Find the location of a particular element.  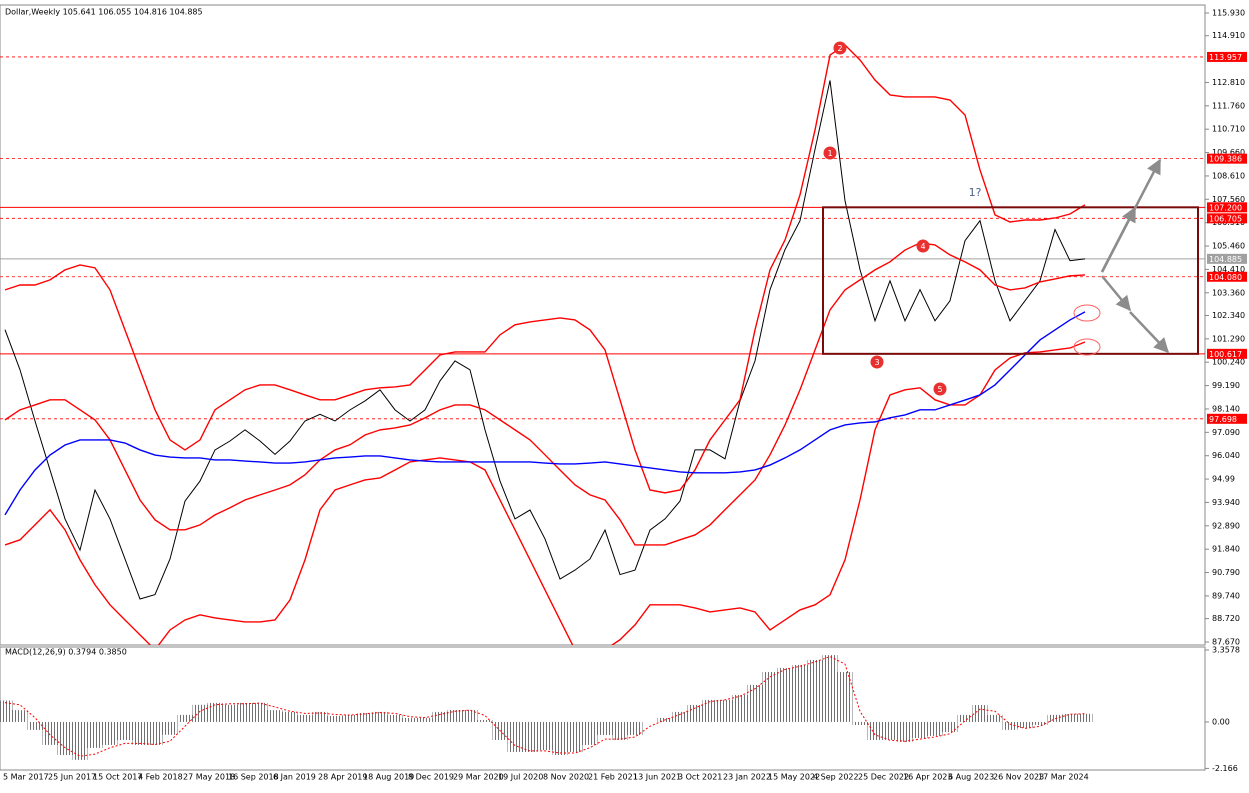

y-tick-label: 98.140 is located at coordinates (1226, 408).